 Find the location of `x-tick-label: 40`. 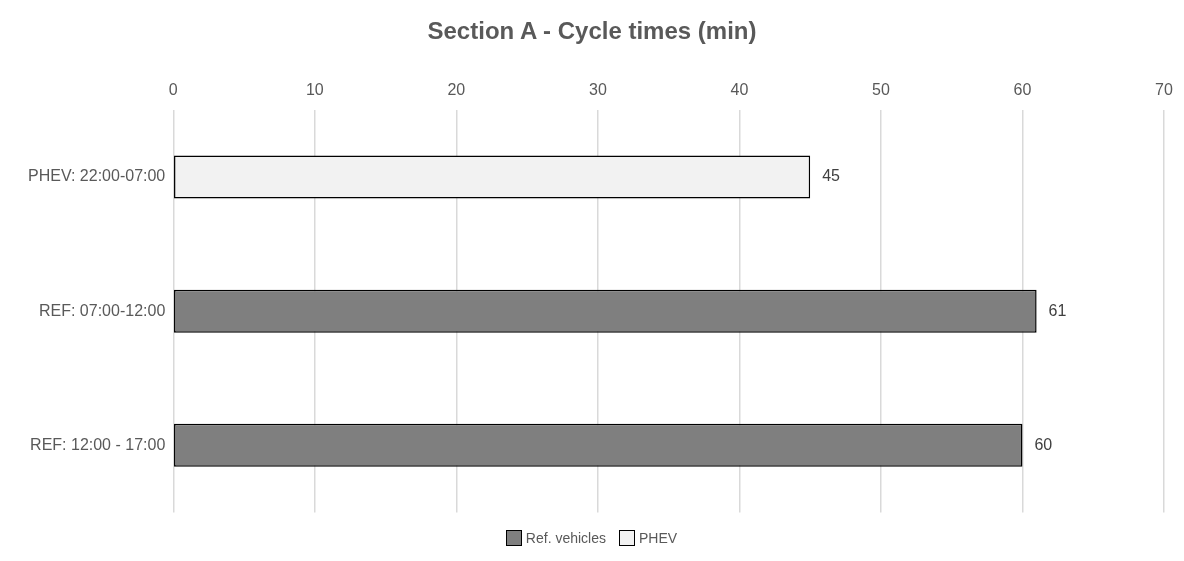

x-tick-label: 40 is located at coordinates (739, 89).